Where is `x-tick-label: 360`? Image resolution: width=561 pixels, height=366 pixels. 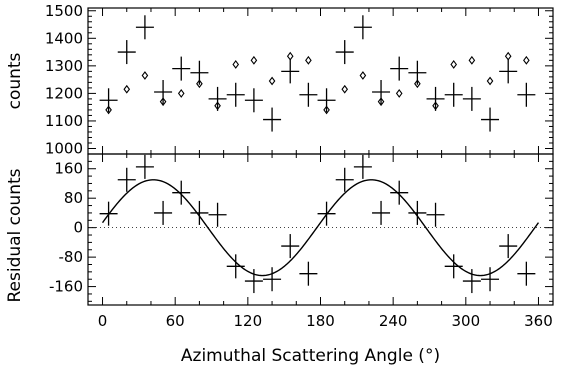 x-tick-label: 360 is located at coordinates (538, 321).